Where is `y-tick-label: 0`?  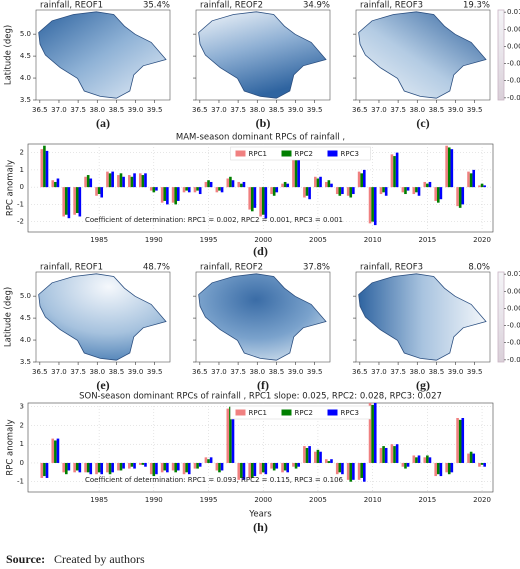 y-tick-label: 0 is located at coordinates (22, 187).